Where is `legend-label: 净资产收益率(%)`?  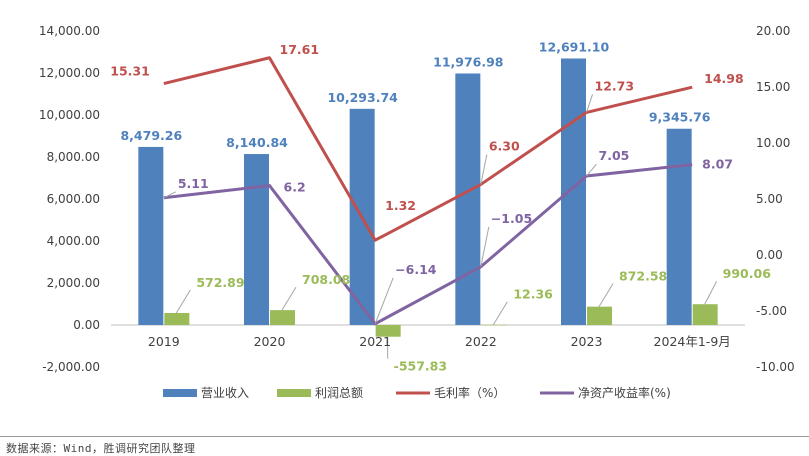
legend-label: 净资产收益率(%) is located at coordinates (624, 392).